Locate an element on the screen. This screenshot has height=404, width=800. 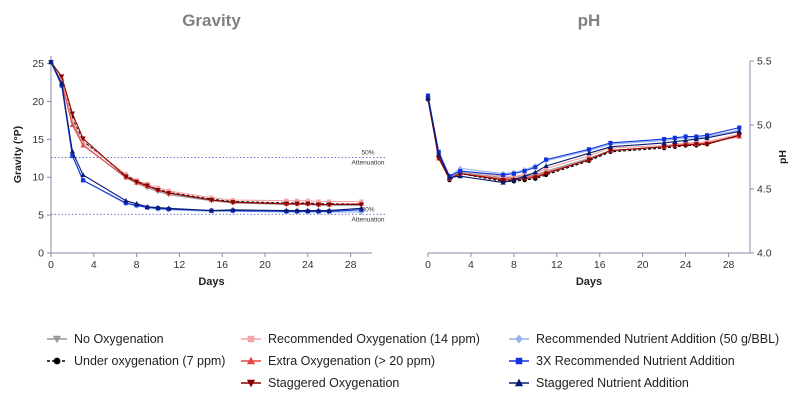
y-tick-label: 4.5 is located at coordinates (764, 190).